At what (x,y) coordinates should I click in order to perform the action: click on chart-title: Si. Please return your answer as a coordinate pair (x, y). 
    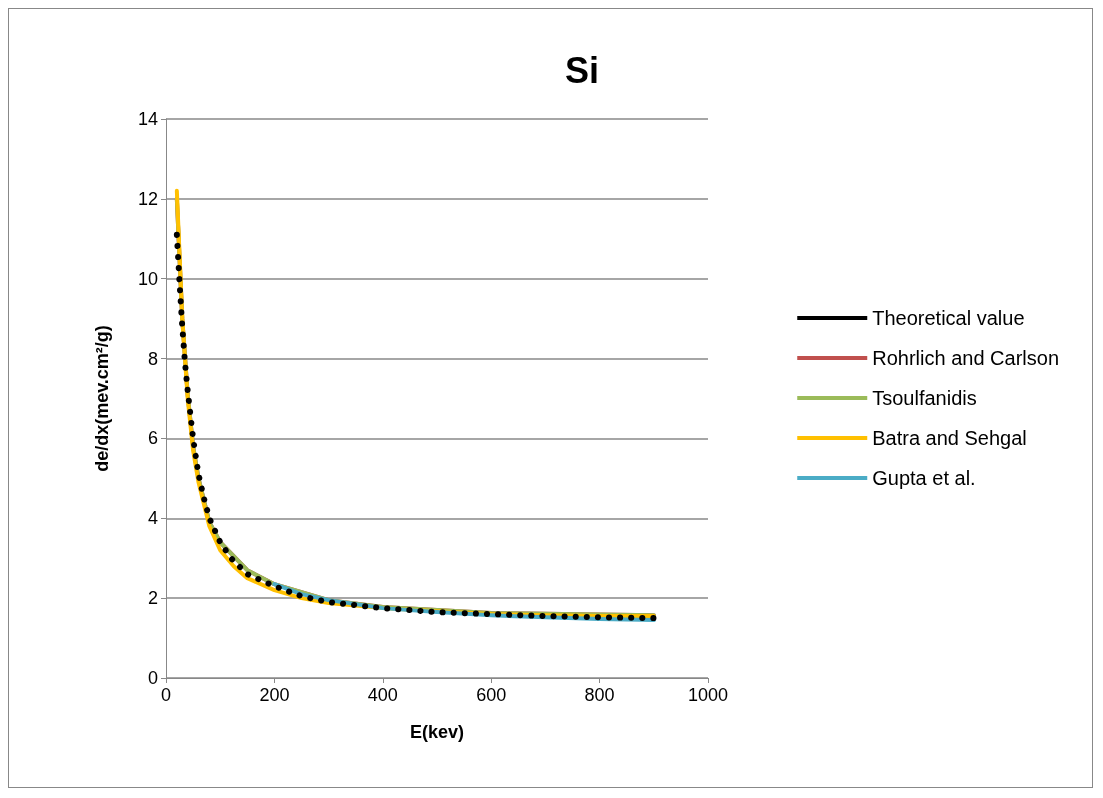
    Looking at the image, I should click on (582, 70).